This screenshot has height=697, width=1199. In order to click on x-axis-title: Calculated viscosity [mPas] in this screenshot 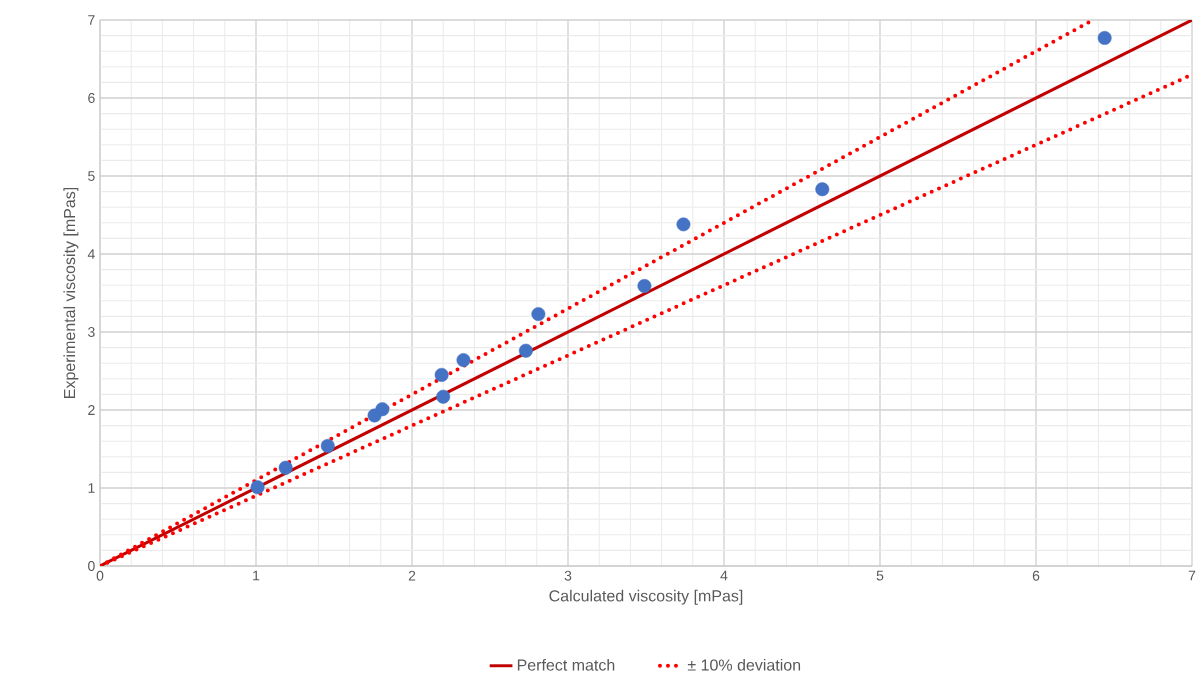, I will do `click(646, 597)`.